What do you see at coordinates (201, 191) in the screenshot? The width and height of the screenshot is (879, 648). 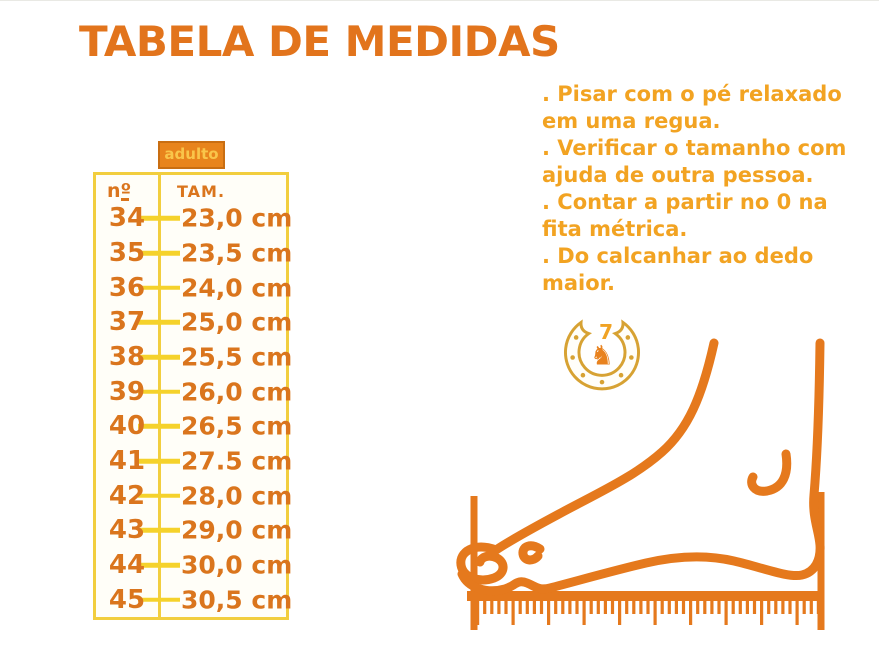 I see `column-header-size: TAM.` at bounding box center [201, 191].